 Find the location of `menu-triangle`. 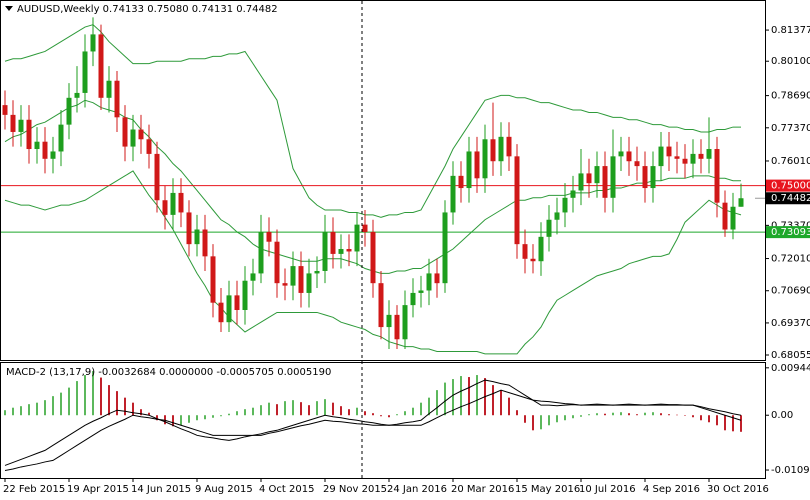

menu-triangle is located at coordinates (9, 8).